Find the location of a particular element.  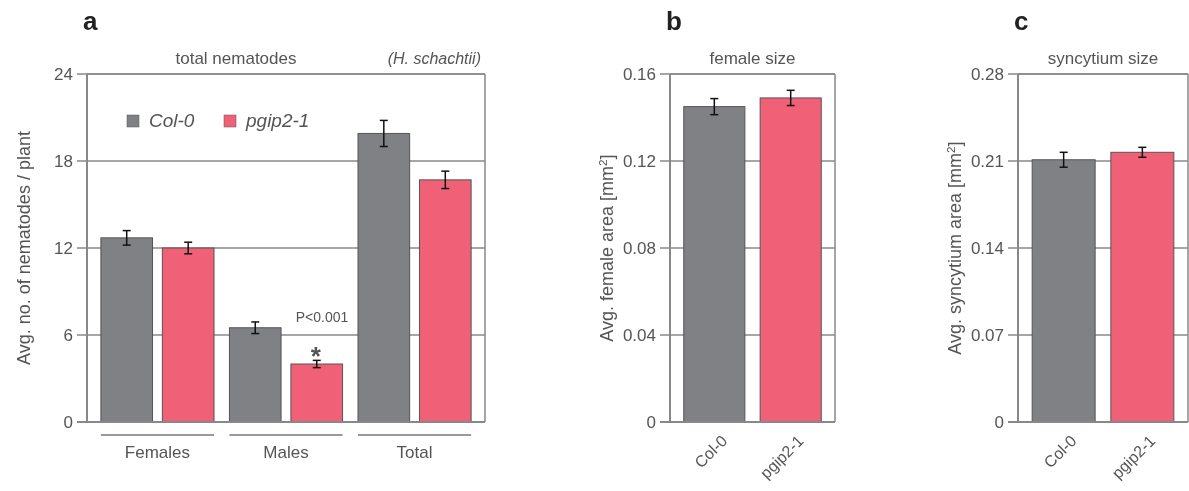

annotation: * is located at coordinates (316, 355).